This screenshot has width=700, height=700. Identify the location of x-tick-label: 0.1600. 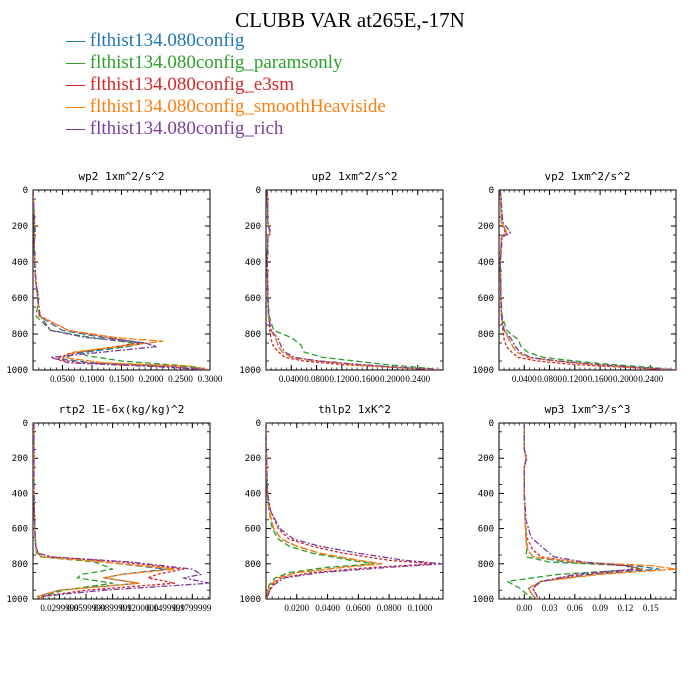
(367, 379).